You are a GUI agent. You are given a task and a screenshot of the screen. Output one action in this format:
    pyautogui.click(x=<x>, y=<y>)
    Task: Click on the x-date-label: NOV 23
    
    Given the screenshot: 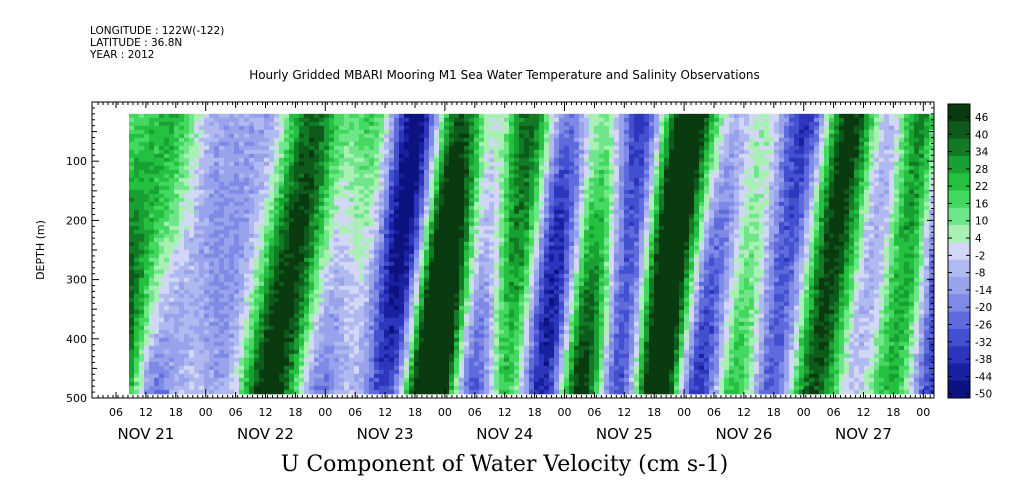 What is the action you would take?
    pyautogui.click(x=385, y=434)
    